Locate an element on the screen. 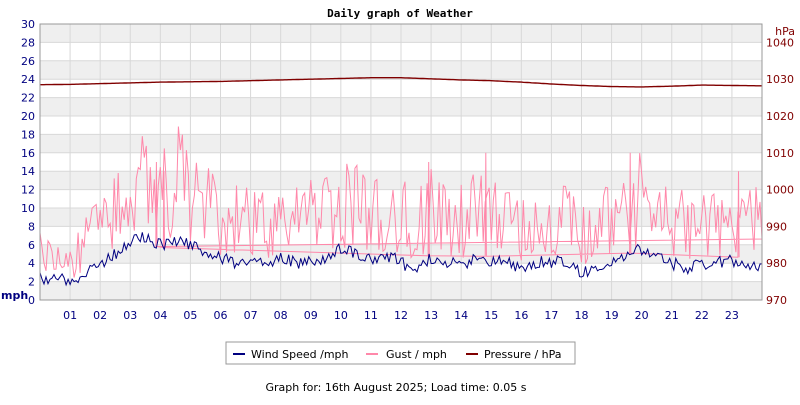 The height and width of the screenshot is (405, 800). series-pressure is located at coordinates (401, 82).